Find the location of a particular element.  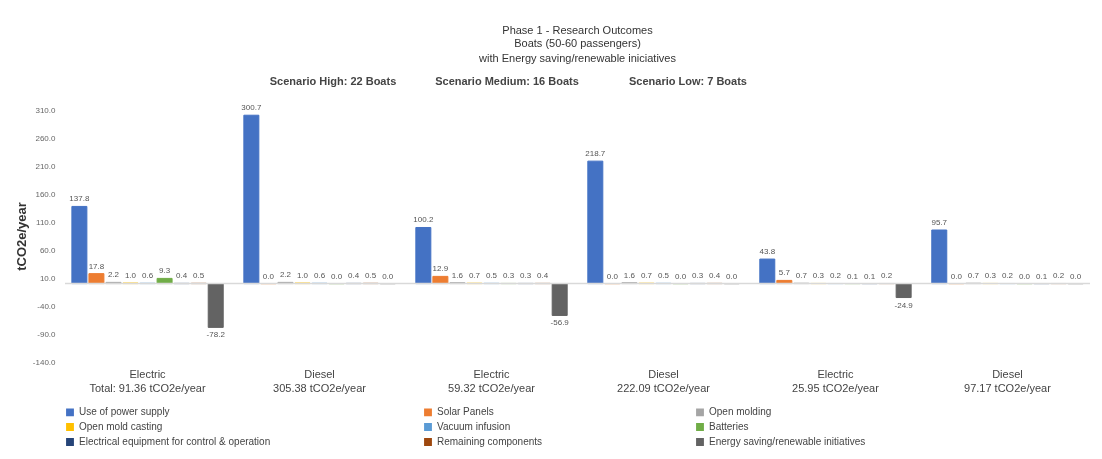

x-tick-label: Diesel 305.38 tCO2e/year is located at coordinates (320, 380).